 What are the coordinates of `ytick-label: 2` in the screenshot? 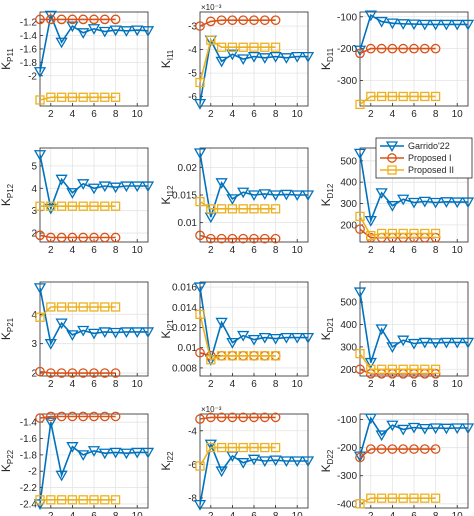 It's located at (34, 234).